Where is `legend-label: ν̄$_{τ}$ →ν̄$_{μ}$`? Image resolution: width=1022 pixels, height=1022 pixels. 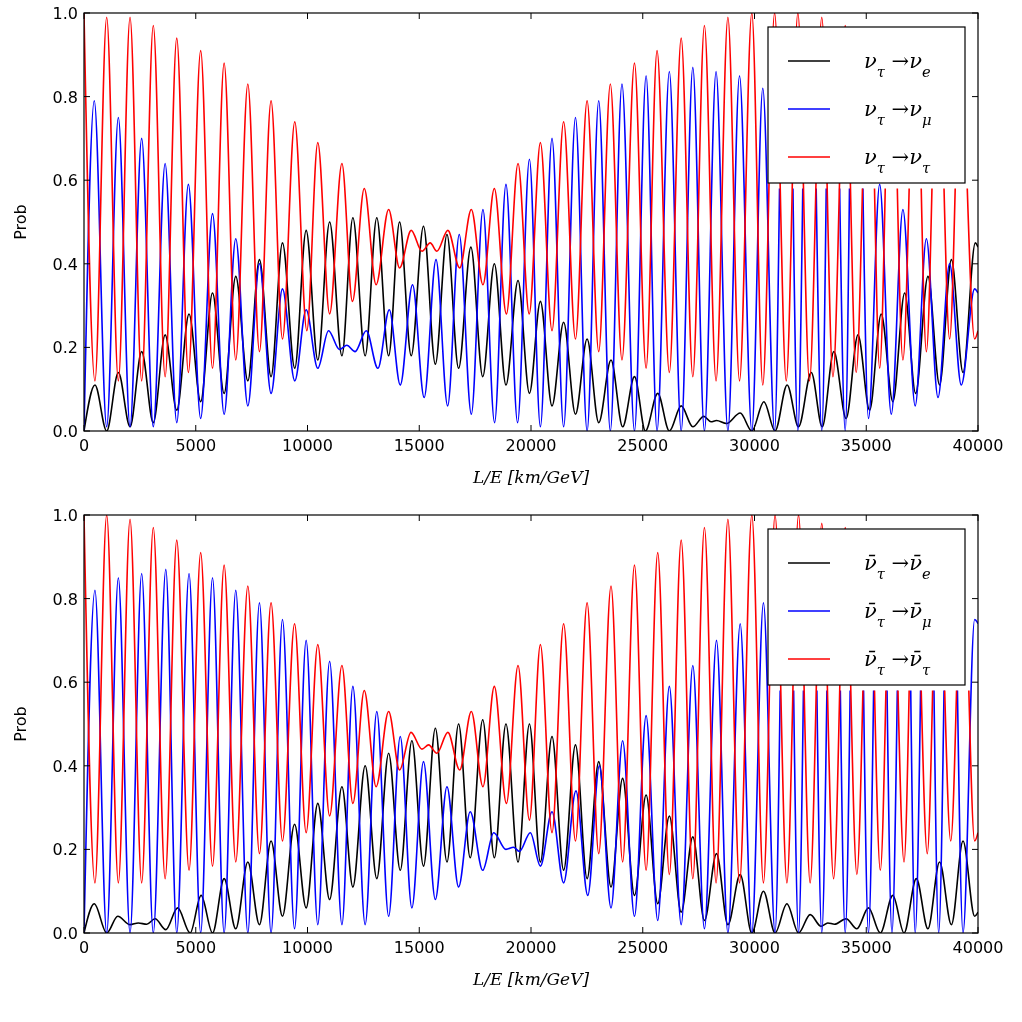 legend-label: ν̄$_{τ}$ →ν̄$_{μ}$ is located at coordinates (898, 614).